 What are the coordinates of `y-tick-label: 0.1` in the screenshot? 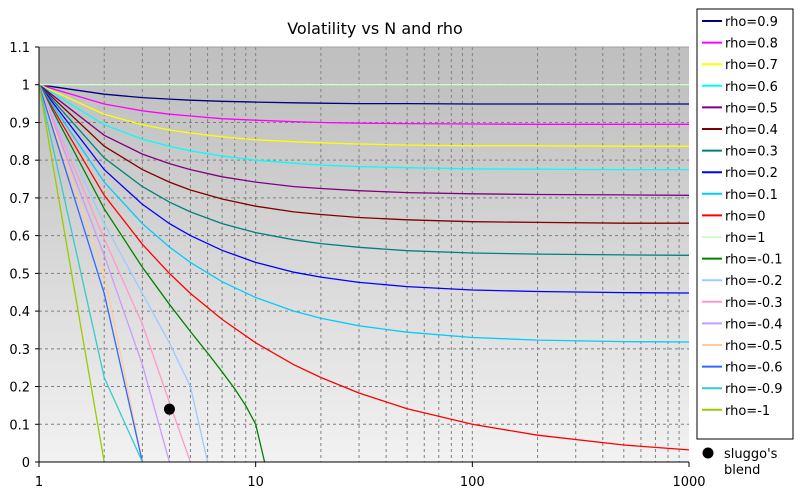 It's located at (19, 425).